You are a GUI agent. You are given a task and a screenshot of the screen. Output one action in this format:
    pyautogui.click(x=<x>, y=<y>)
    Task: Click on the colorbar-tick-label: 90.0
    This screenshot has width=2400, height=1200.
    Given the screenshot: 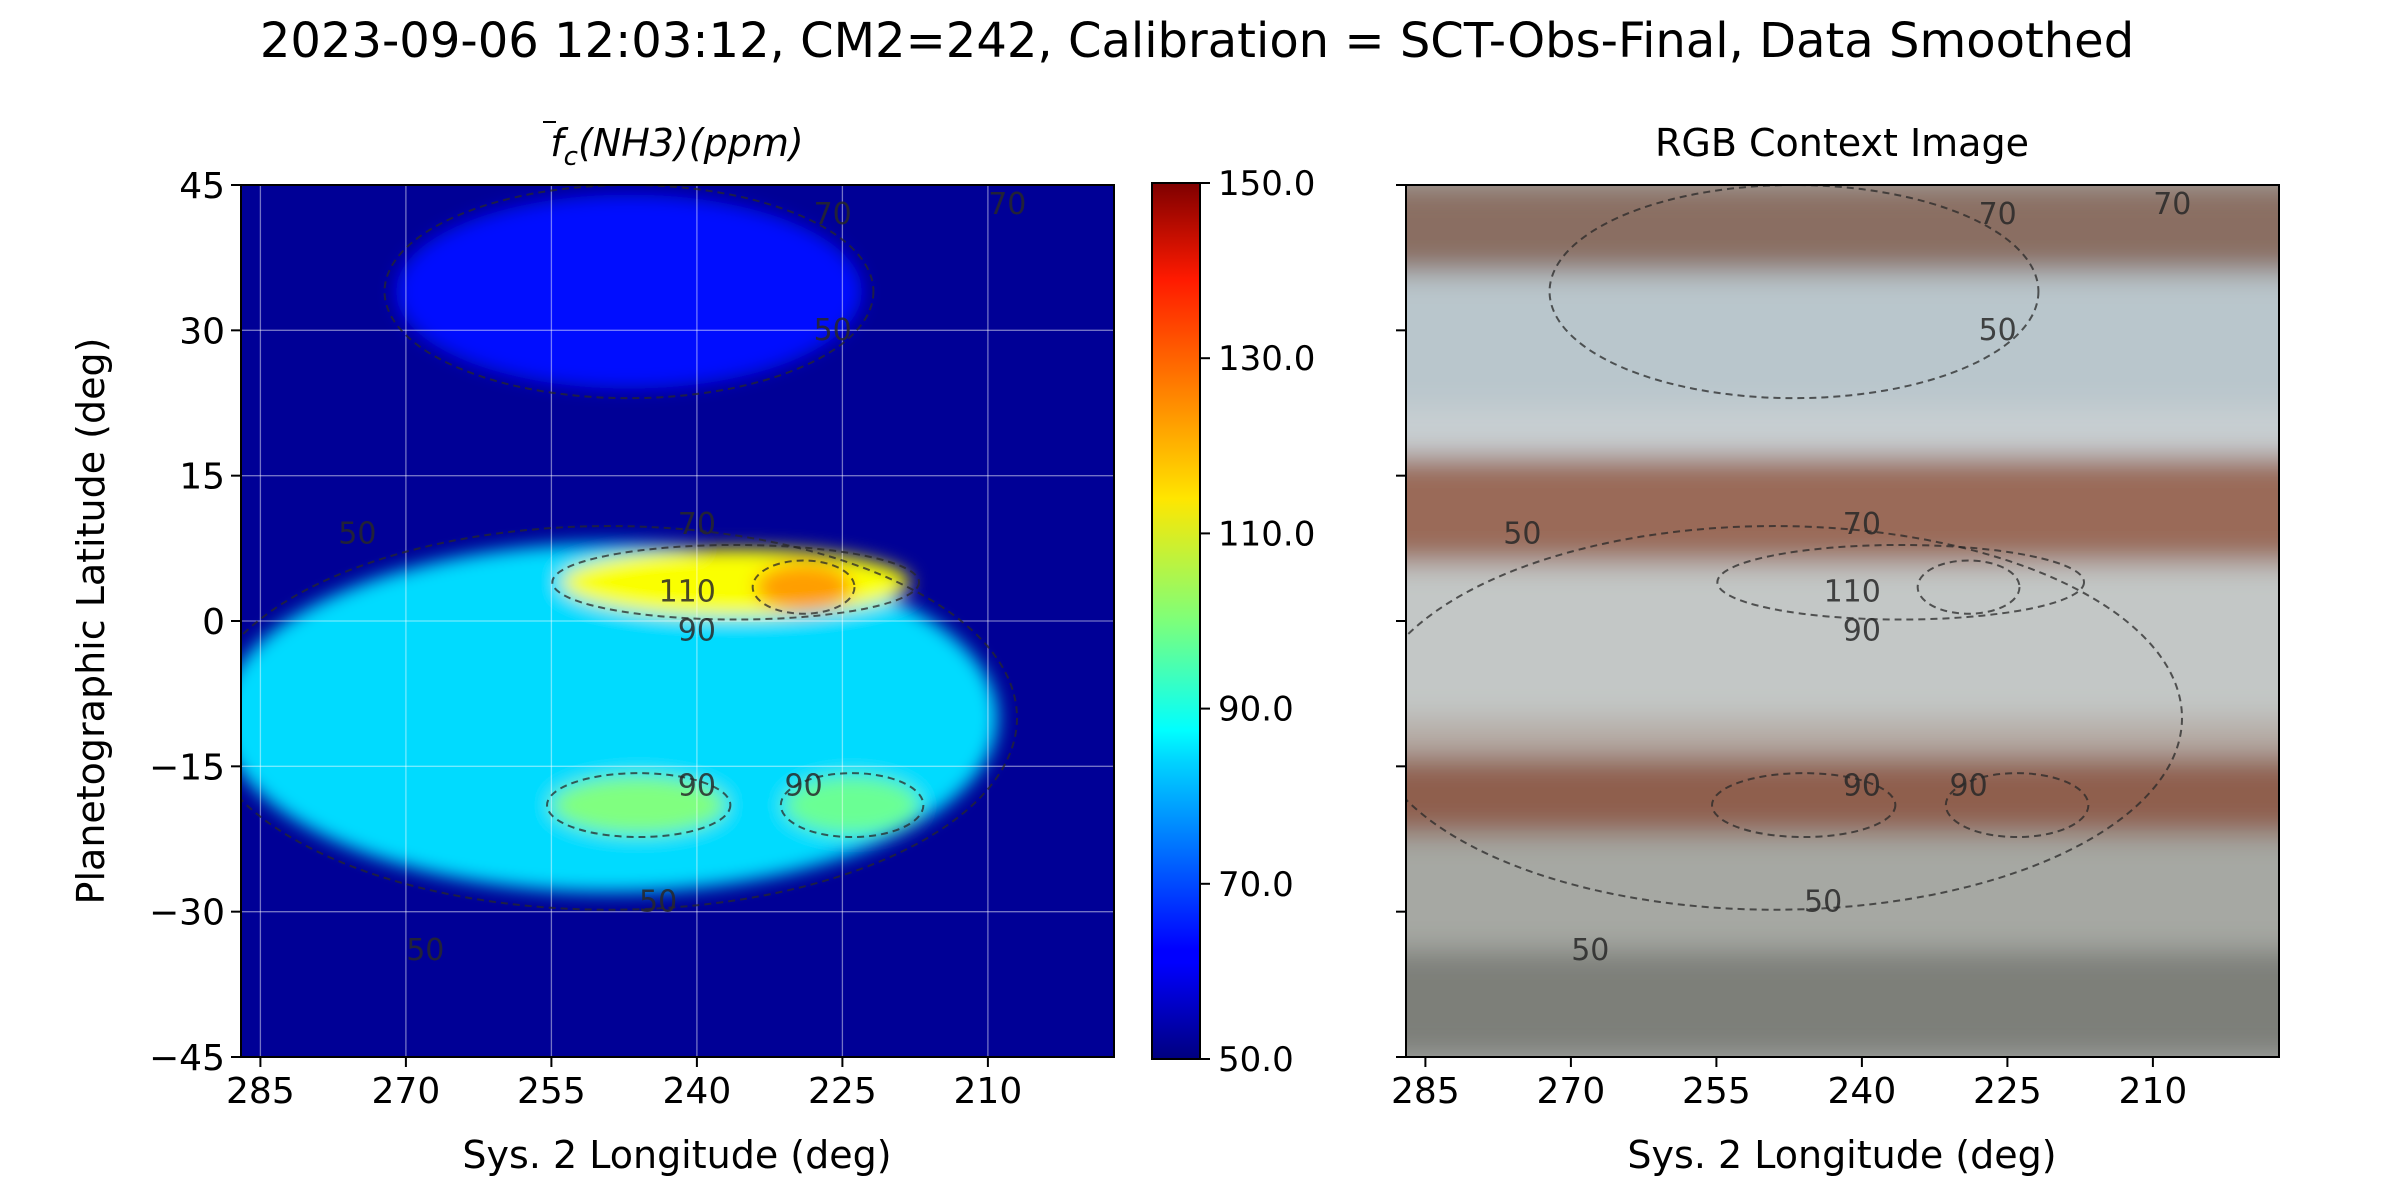 What is the action you would take?
    pyautogui.click(x=1256, y=710)
    